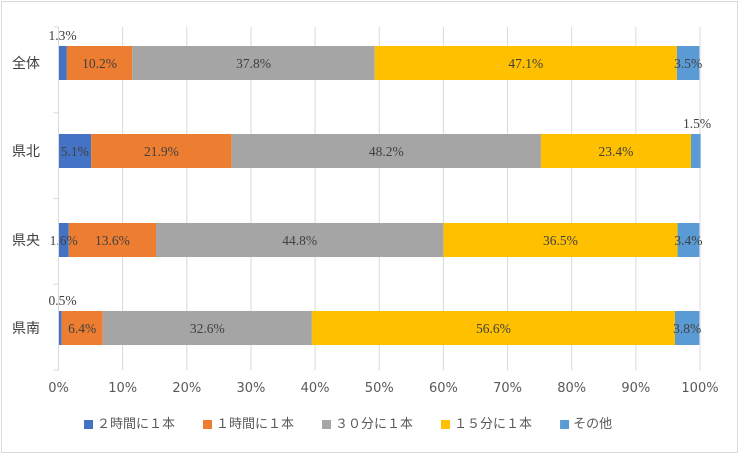  I want to click on x-tick-label: 30%, so click(250, 388).